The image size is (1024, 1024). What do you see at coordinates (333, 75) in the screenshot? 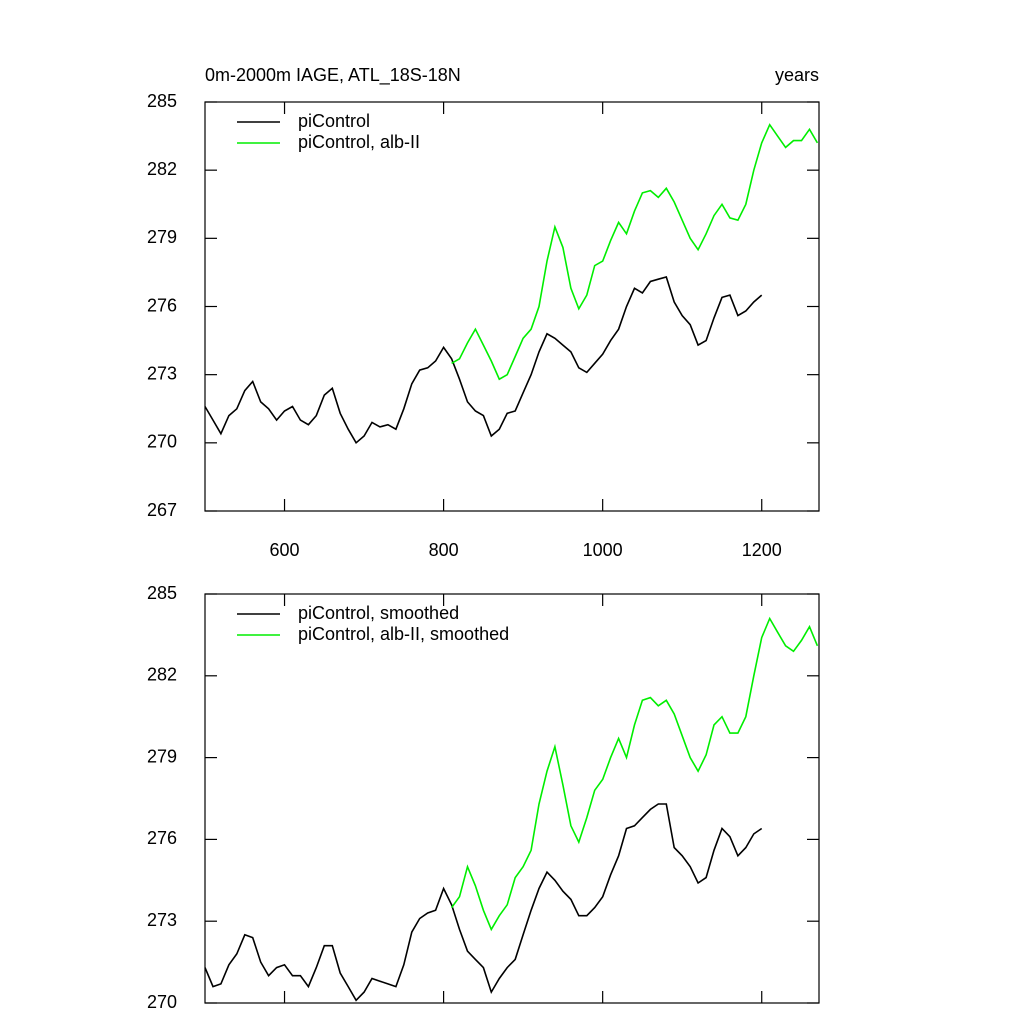
I see `chart-title: 0m-2000m IAGE, ATL_18S-18N` at bounding box center [333, 75].